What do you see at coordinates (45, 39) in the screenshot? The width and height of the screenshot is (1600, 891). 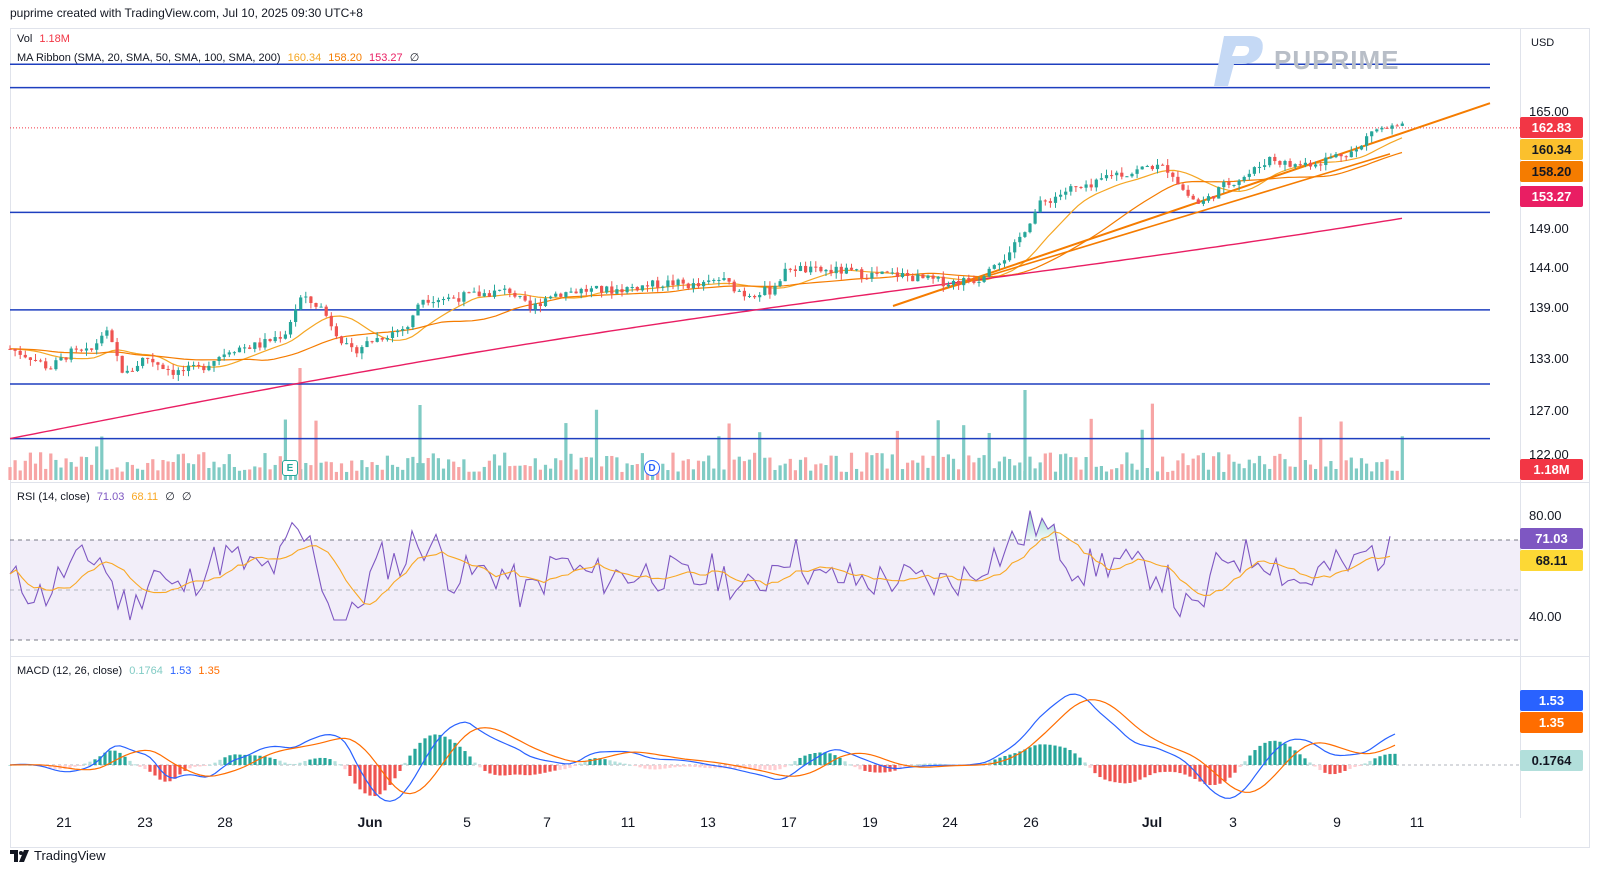 I see `legend-volume: Vol 1.18M` at bounding box center [45, 39].